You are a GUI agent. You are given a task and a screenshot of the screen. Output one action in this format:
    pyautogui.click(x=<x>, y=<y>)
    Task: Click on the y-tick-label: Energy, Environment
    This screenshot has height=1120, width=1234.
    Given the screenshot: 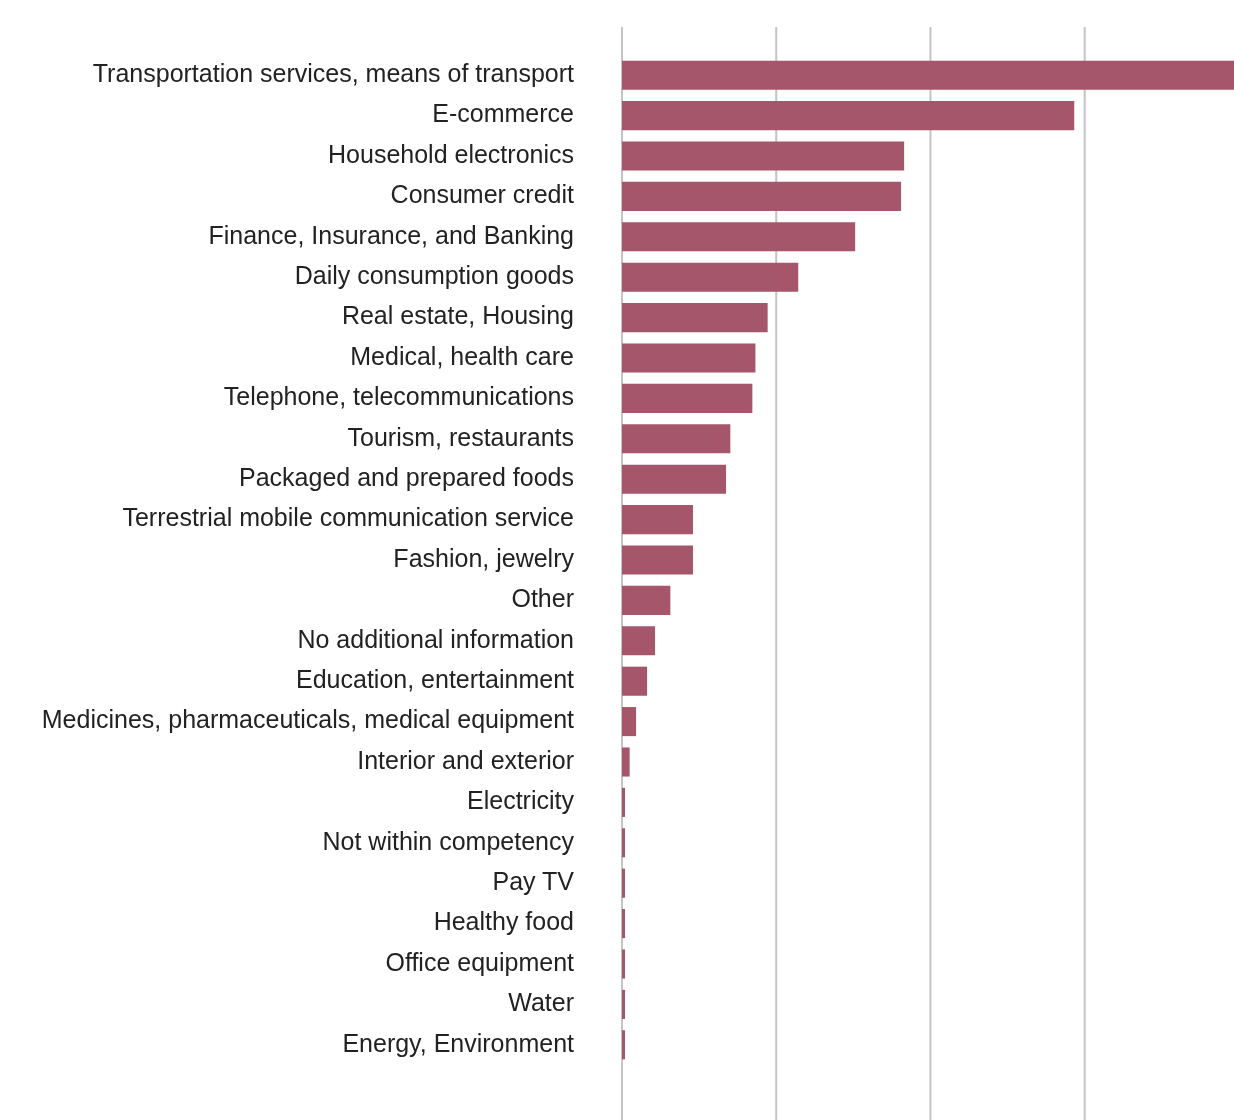 What is the action you would take?
    pyautogui.click(x=458, y=1042)
    